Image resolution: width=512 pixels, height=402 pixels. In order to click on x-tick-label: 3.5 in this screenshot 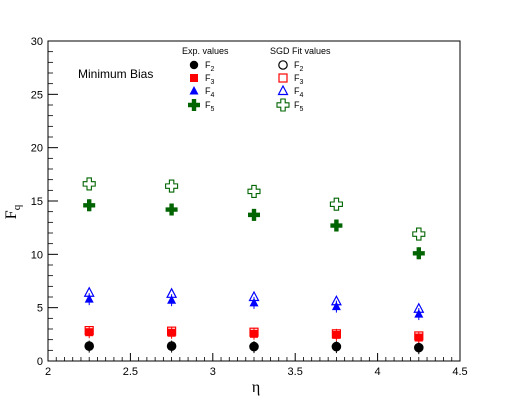, I will do `click(295, 372)`.